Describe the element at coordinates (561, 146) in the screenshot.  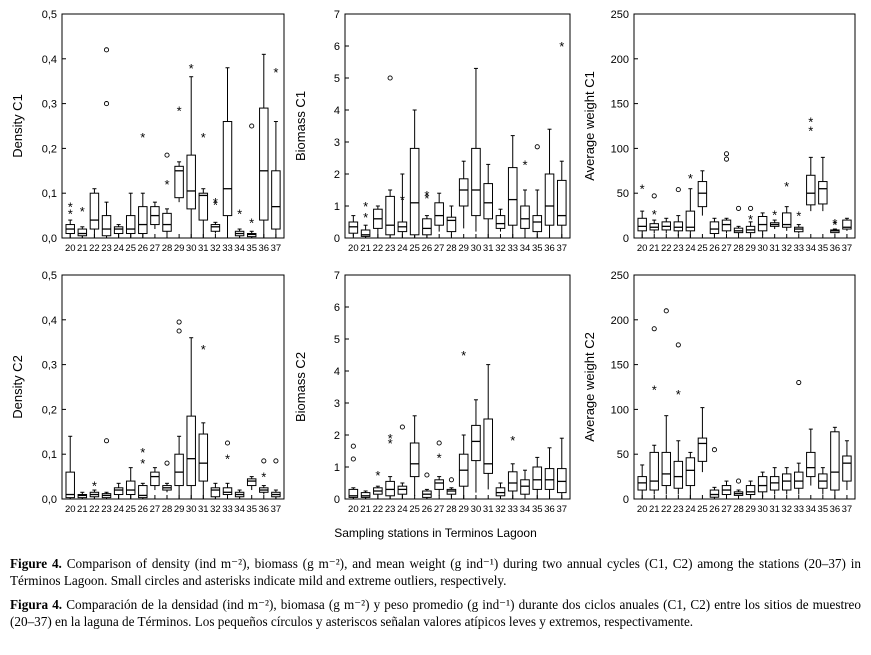
I see `box-station-37: 37 *` at that location.